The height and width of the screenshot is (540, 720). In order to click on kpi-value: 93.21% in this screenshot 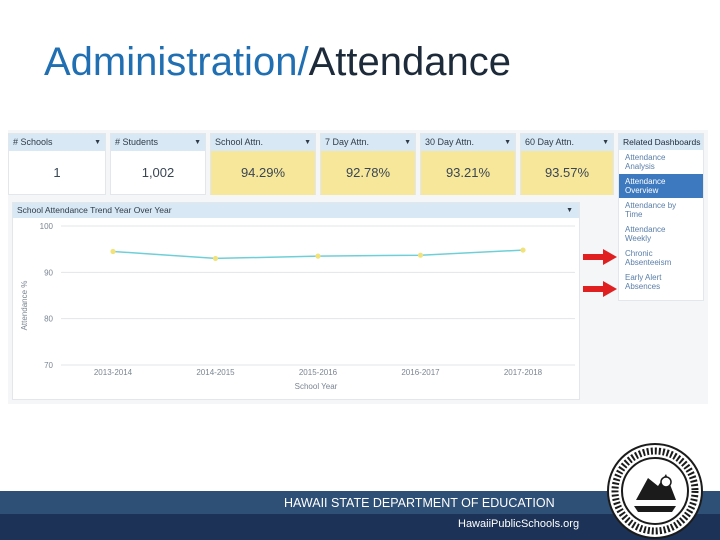, I will do `click(468, 173)`.